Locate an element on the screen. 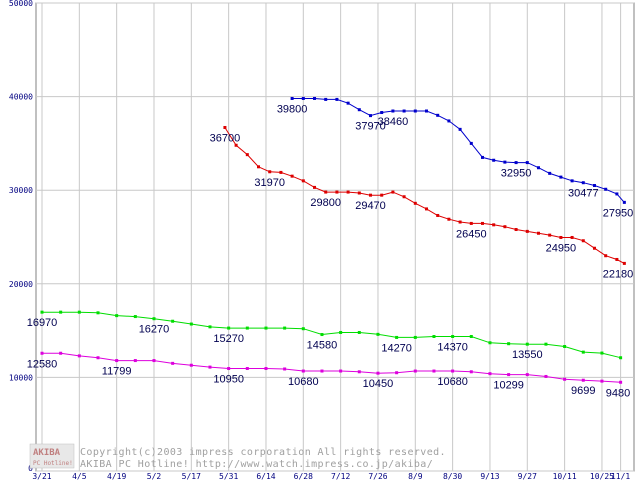  data-label: 26450 is located at coordinates (471, 234).